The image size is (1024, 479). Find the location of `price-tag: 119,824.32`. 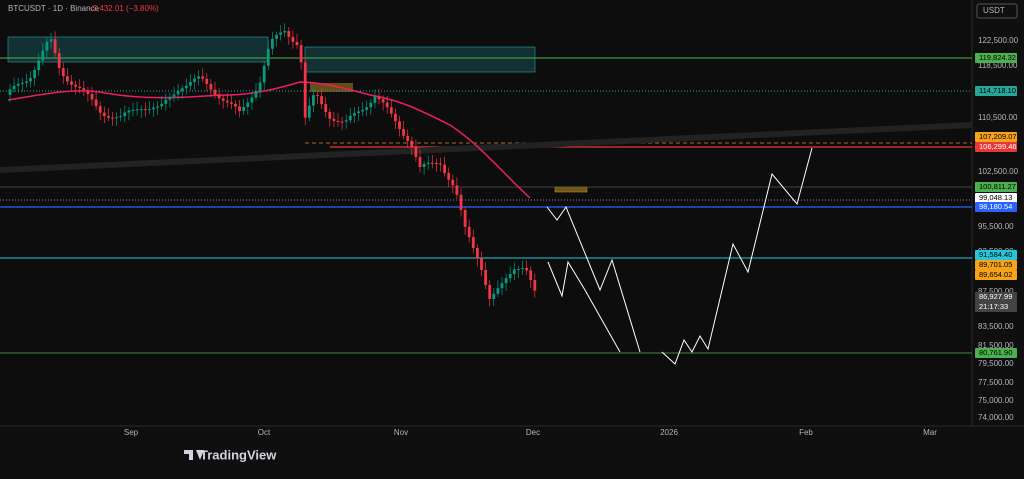

price-tag: 119,824.32 is located at coordinates (997, 57).